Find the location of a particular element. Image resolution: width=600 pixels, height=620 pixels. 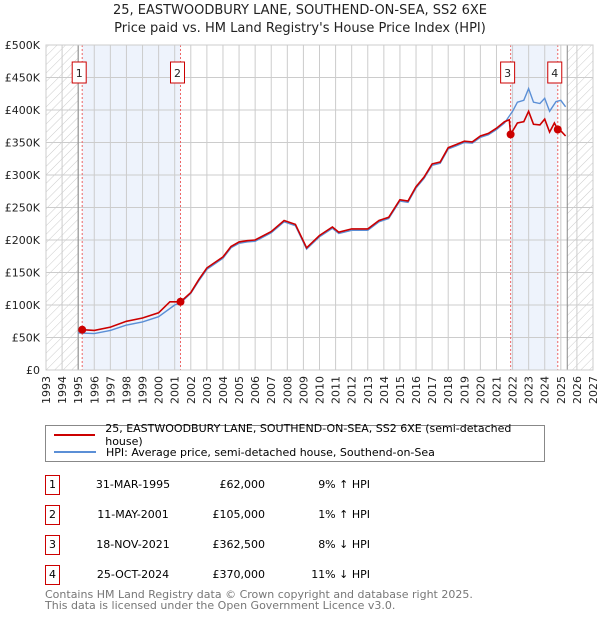

y-tick-label: £400K is located at coordinates (23, 110).